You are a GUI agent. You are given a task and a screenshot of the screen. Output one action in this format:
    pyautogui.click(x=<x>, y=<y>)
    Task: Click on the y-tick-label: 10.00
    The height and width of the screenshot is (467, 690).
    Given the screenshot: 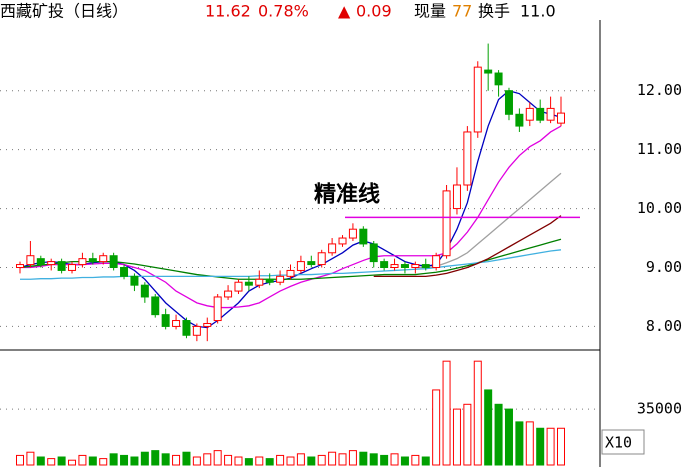 What is the action you would take?
    pyautogui.click(x=659, y=208)
    